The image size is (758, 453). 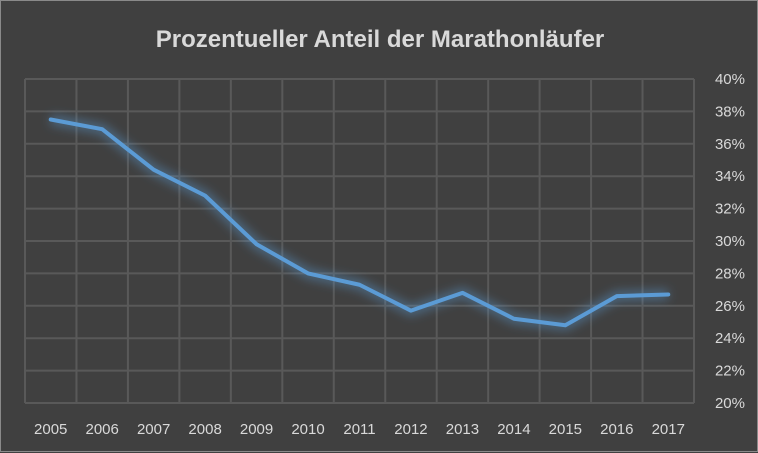 I want to click on y-tick-label: 30%, so click(x=730, y=241).